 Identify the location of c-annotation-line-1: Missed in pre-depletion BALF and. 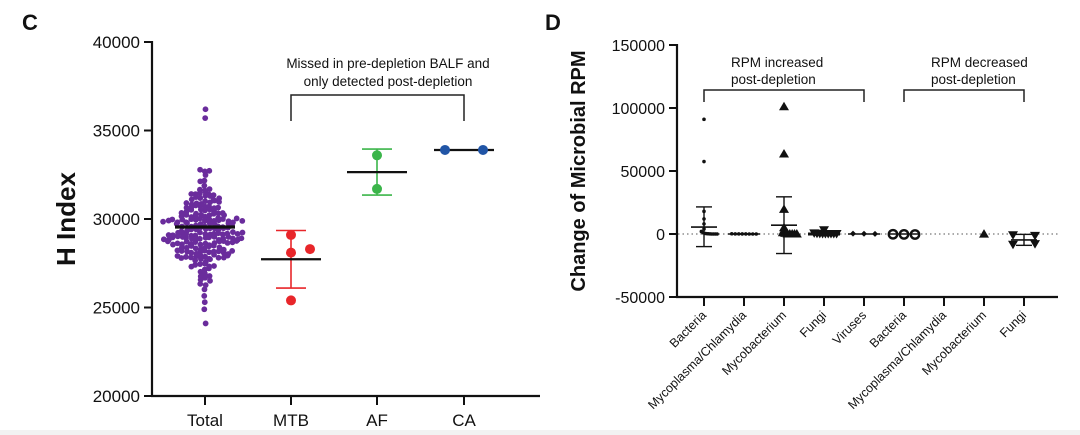
(387, 63).